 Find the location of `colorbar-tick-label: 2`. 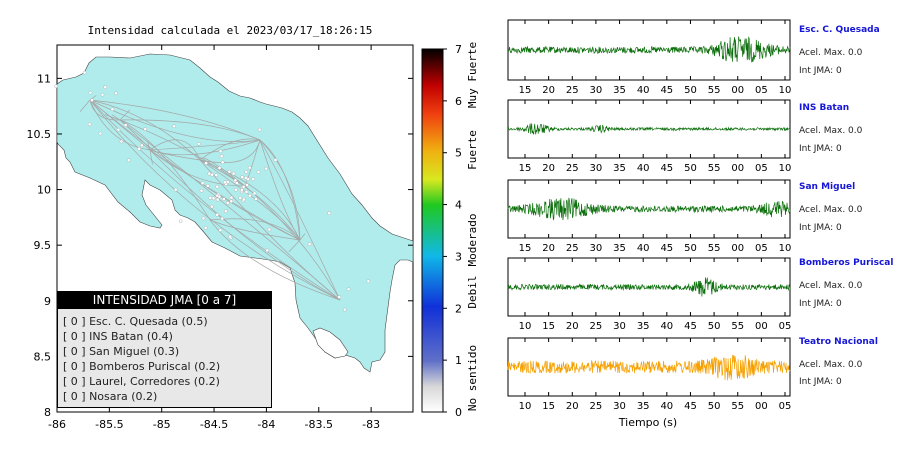

colorbar-tick-label: 2 is located at coordinates (458, 308).